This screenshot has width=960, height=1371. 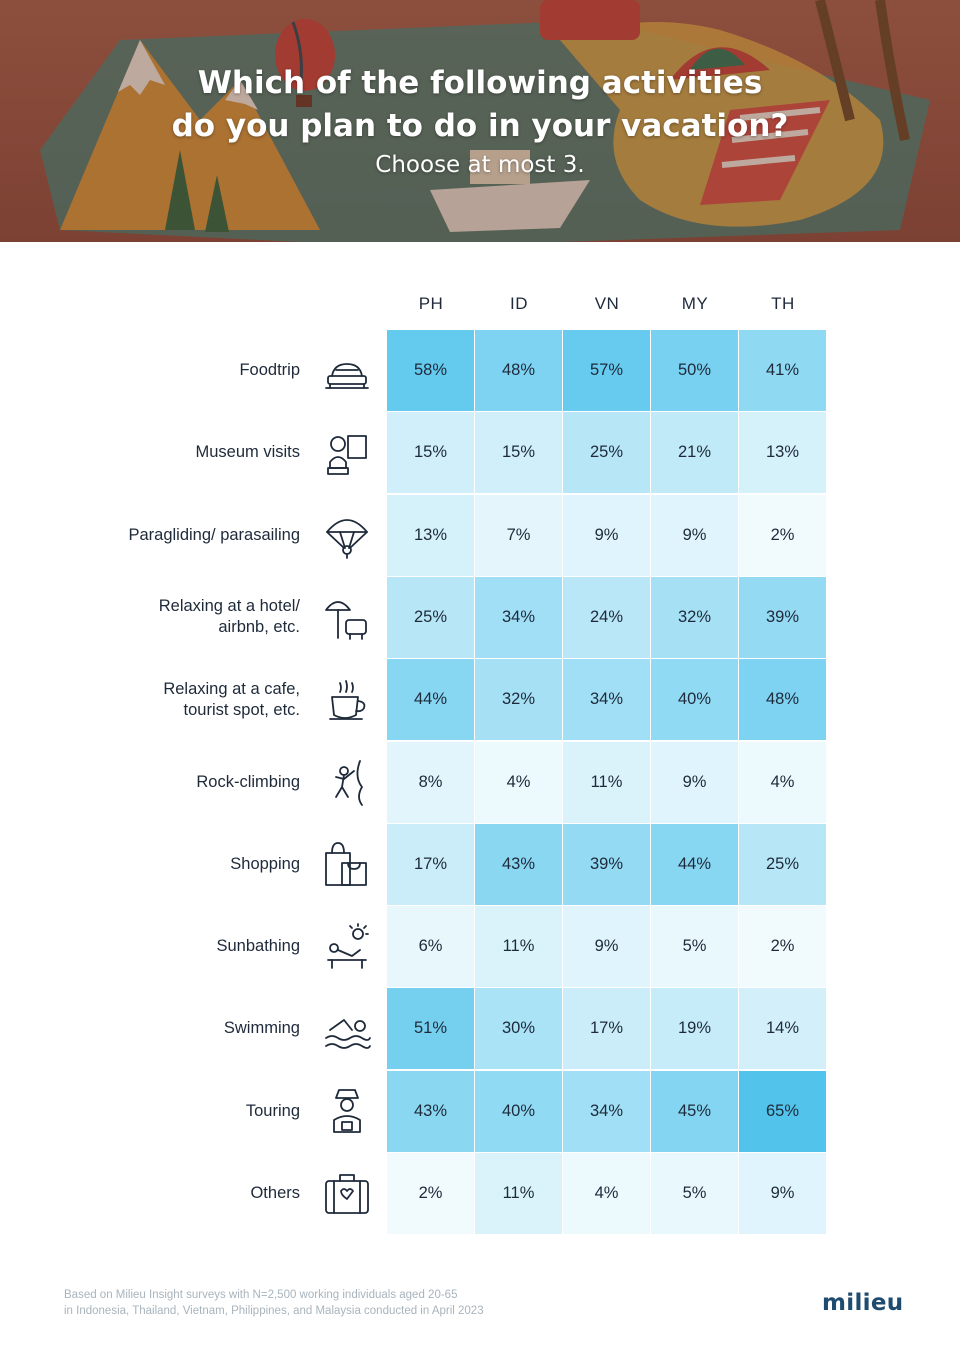 I want to click on rock-climber-icon, so click(x=347, y=782).